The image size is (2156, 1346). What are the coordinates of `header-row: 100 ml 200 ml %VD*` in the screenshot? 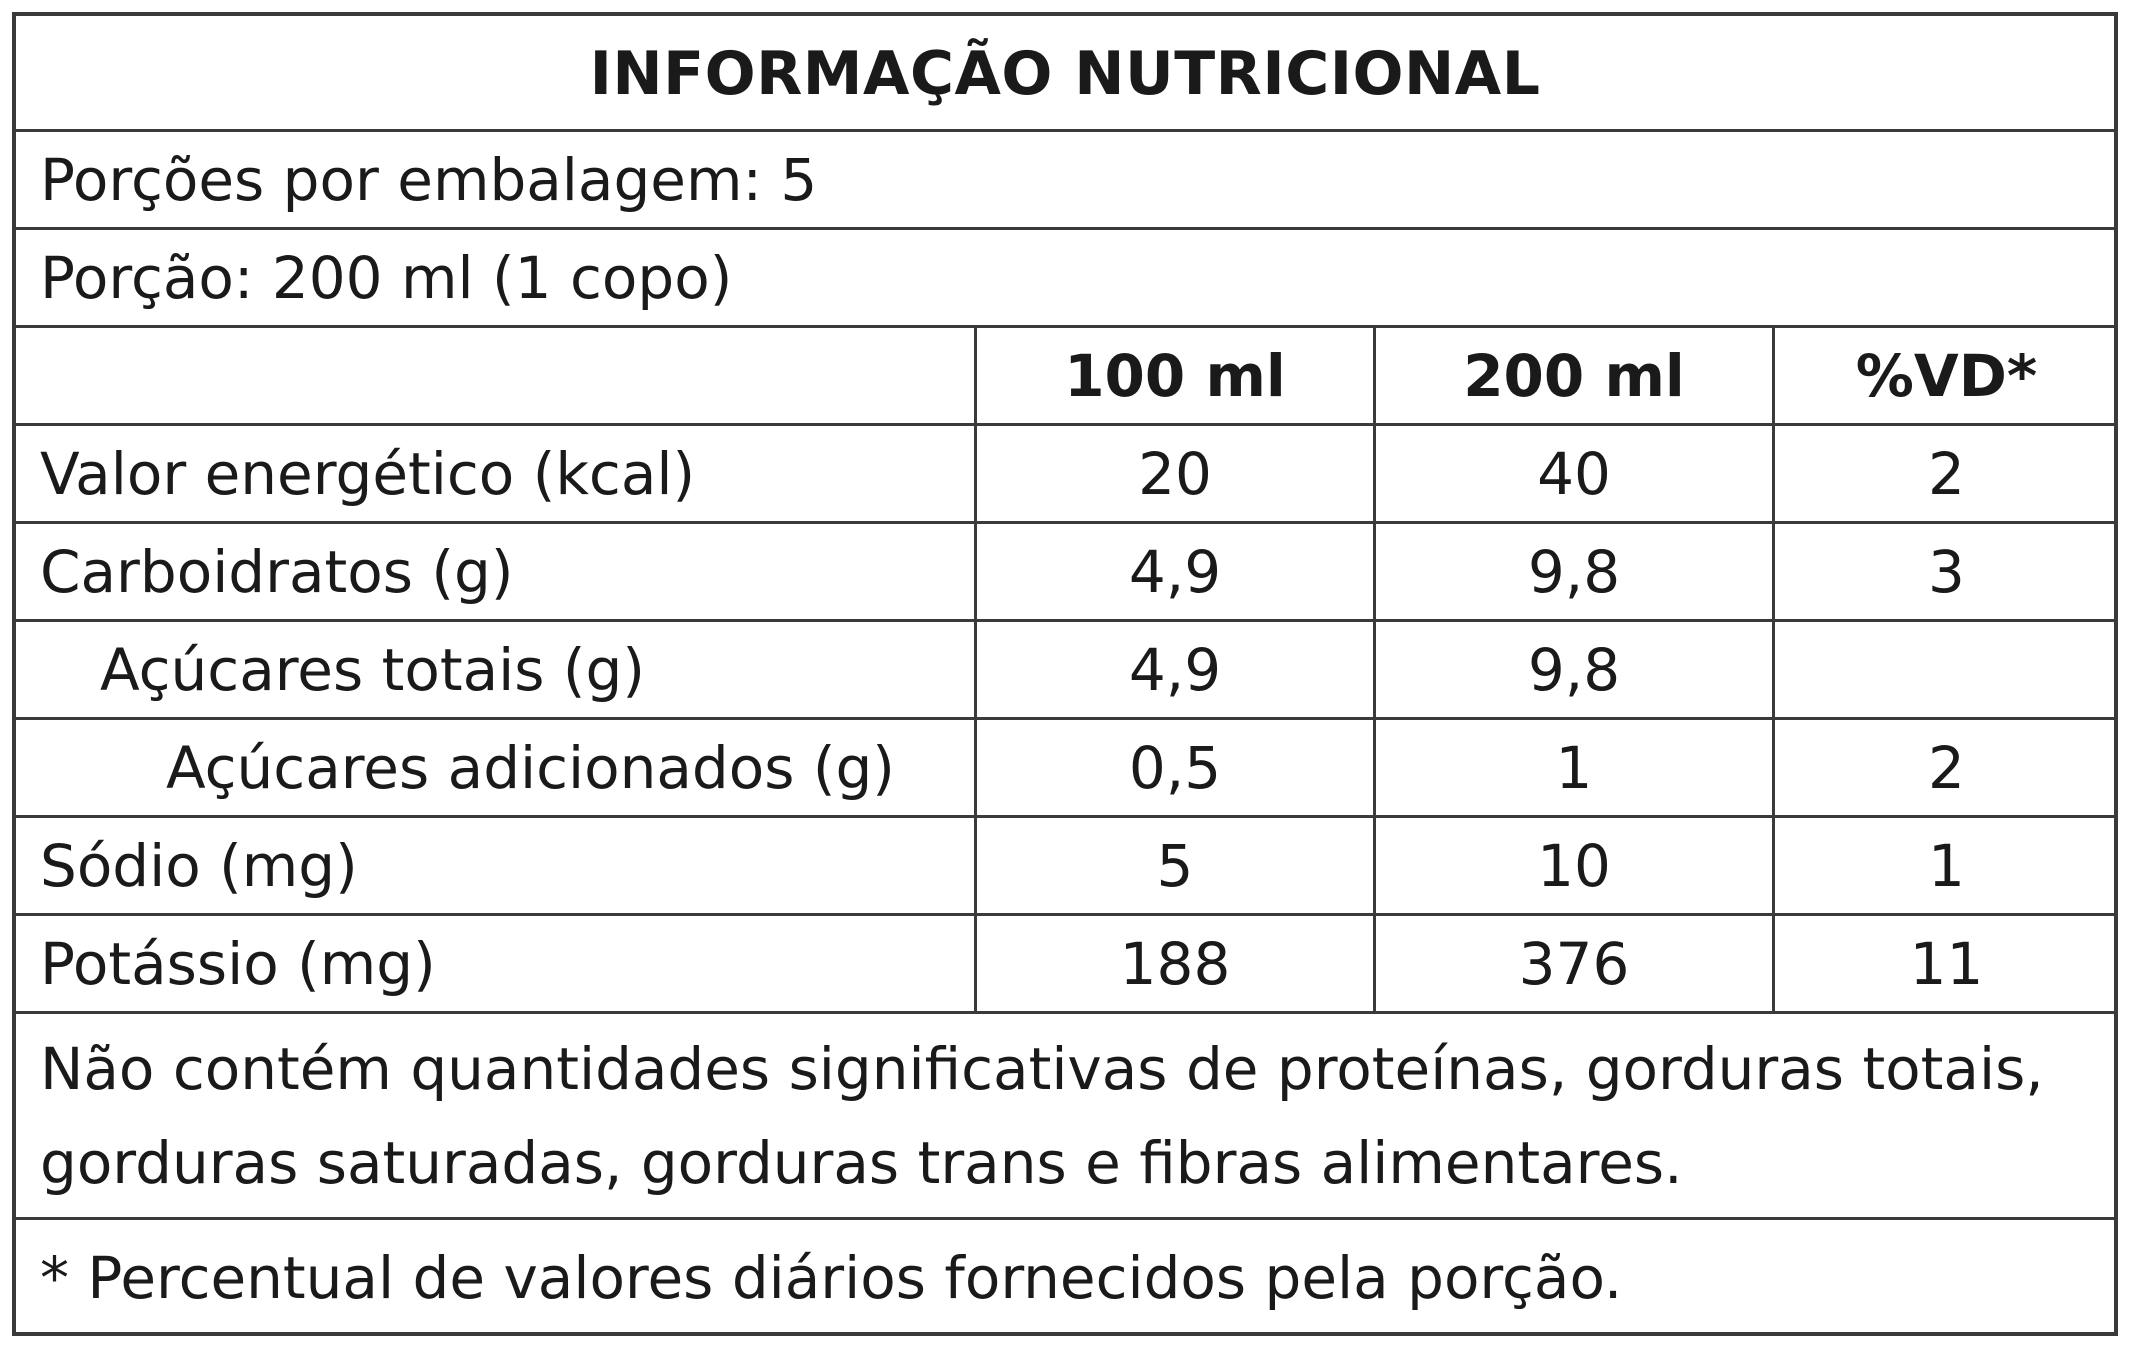 It's located at (1065, 377).